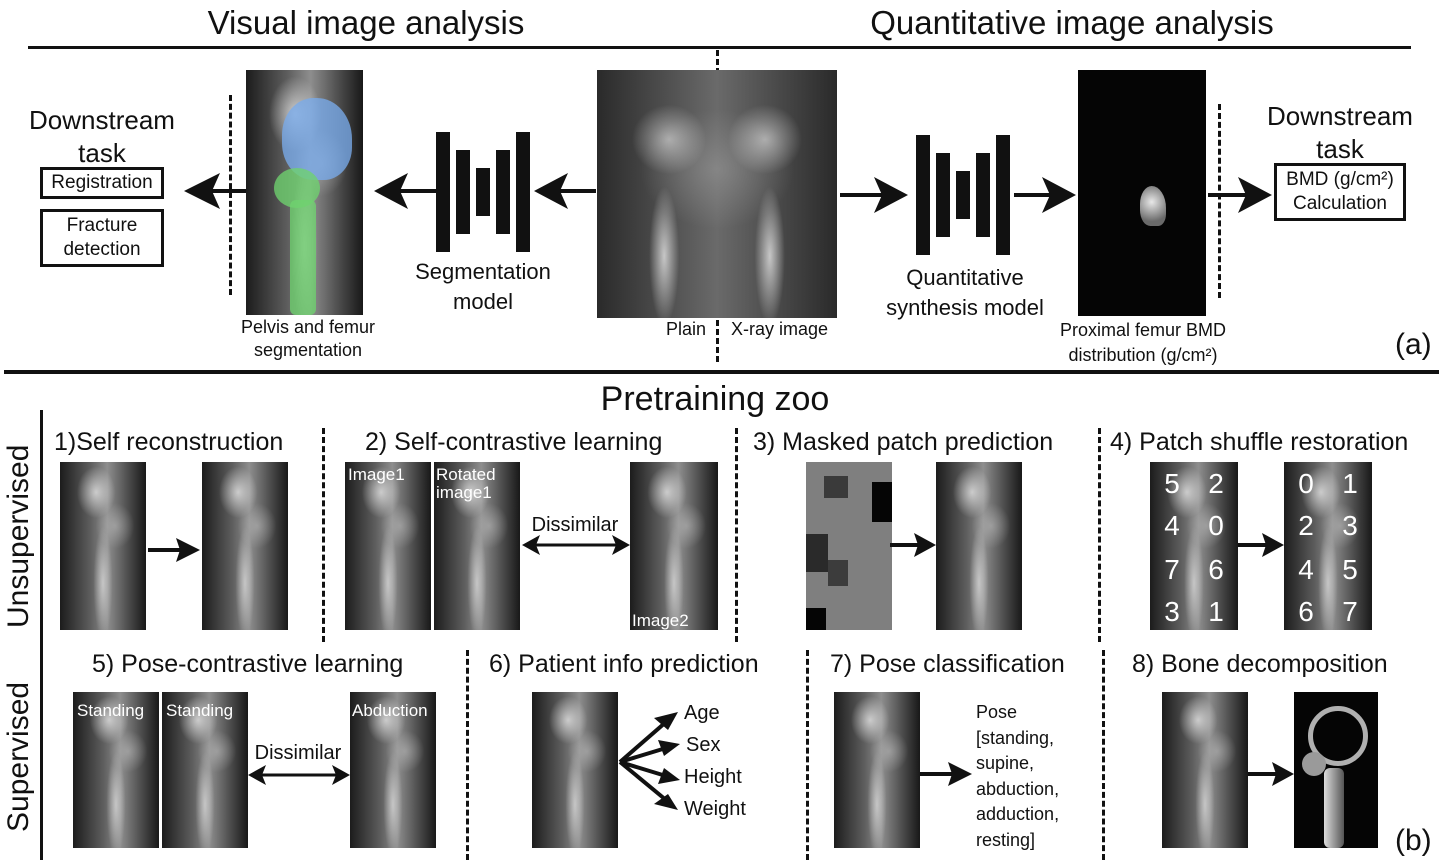  Describe the element at coordinates (1338, 736) in the screenshot. I see `decomposed-pelvis` at that location.